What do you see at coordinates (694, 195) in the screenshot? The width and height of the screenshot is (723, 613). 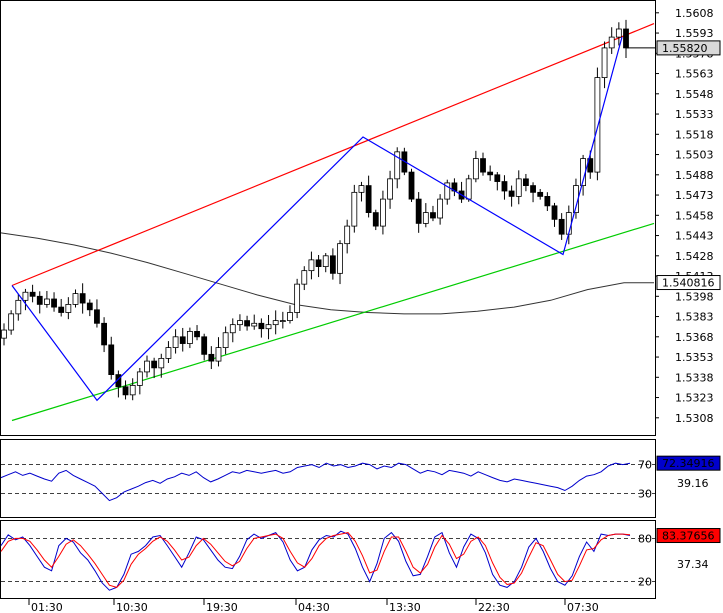 I see `price-tick-label: 1.5473` at bounding box center [694, 195].